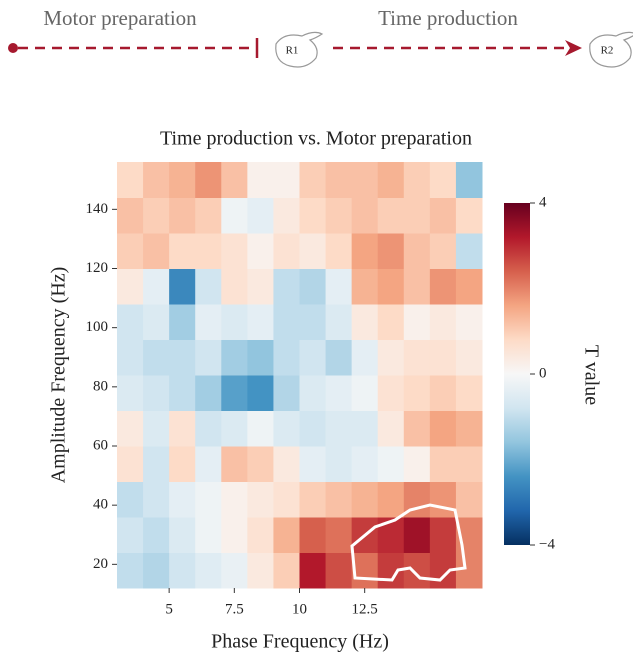 The height and width of the screenshot is (663, 633). I want to click on timeline: Motor preparation Time production R1 R2, so click(320, 37).